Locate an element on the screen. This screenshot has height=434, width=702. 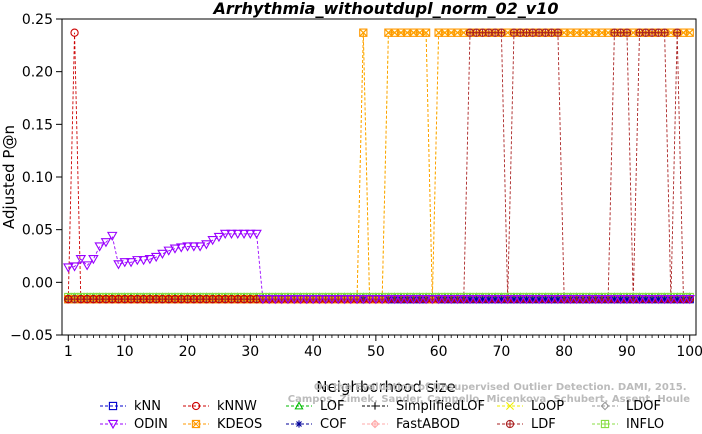
y-tick-label: 0.05 is located at coordinates (37, 231).